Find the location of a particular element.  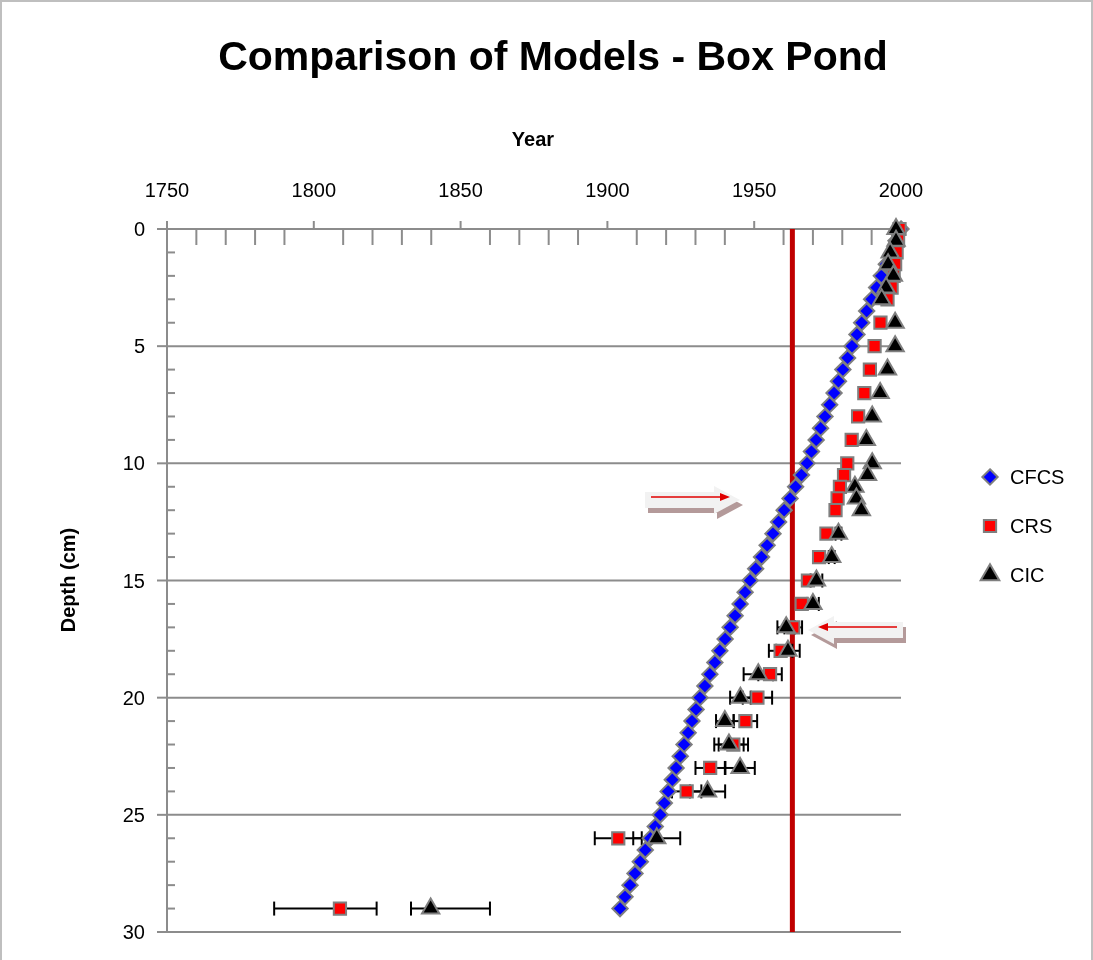

x-tick-label: 1750 is located at coordinates (167, 190).